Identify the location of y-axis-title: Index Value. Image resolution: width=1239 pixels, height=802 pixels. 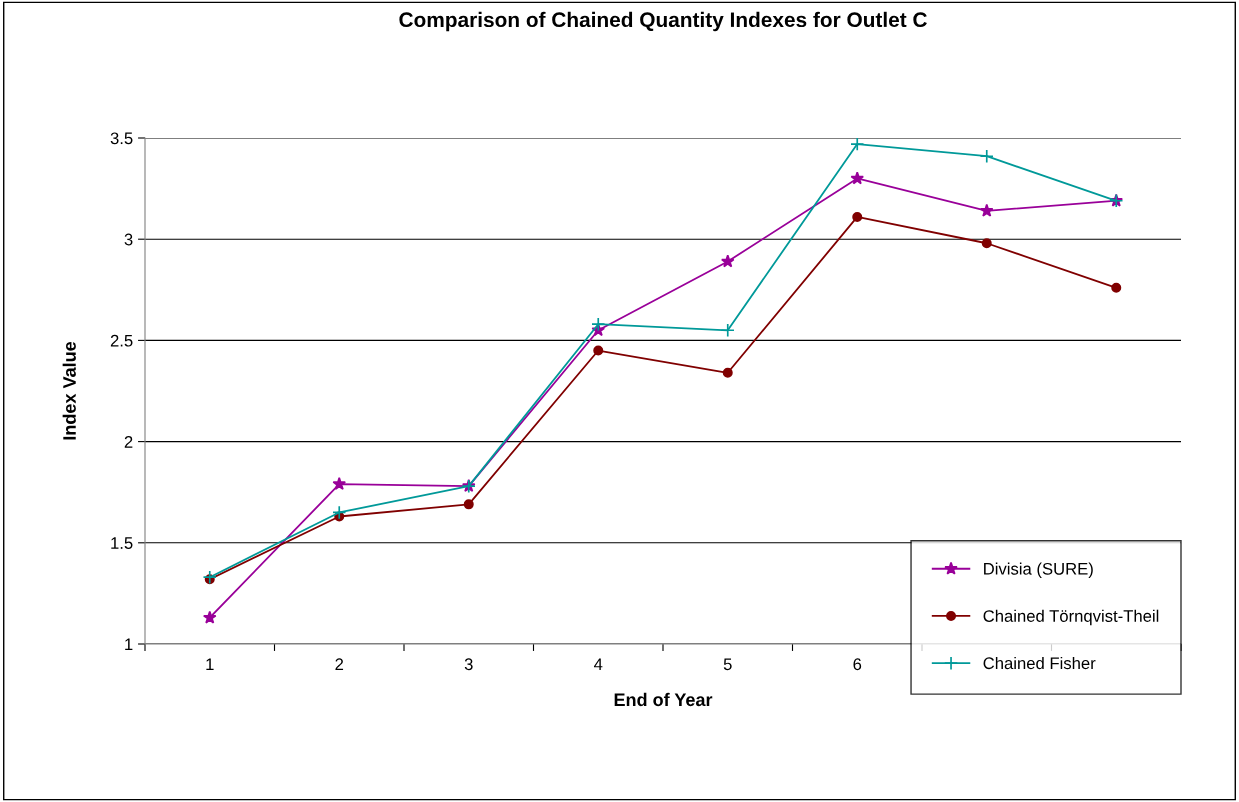
(69, 390).